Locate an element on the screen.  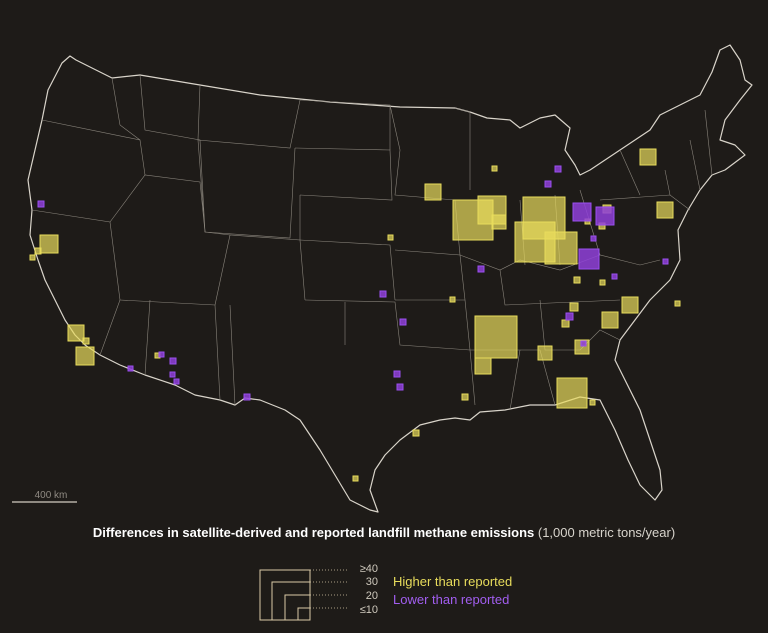
size-label-40: ≥40 is located at coordinates (368, 569).